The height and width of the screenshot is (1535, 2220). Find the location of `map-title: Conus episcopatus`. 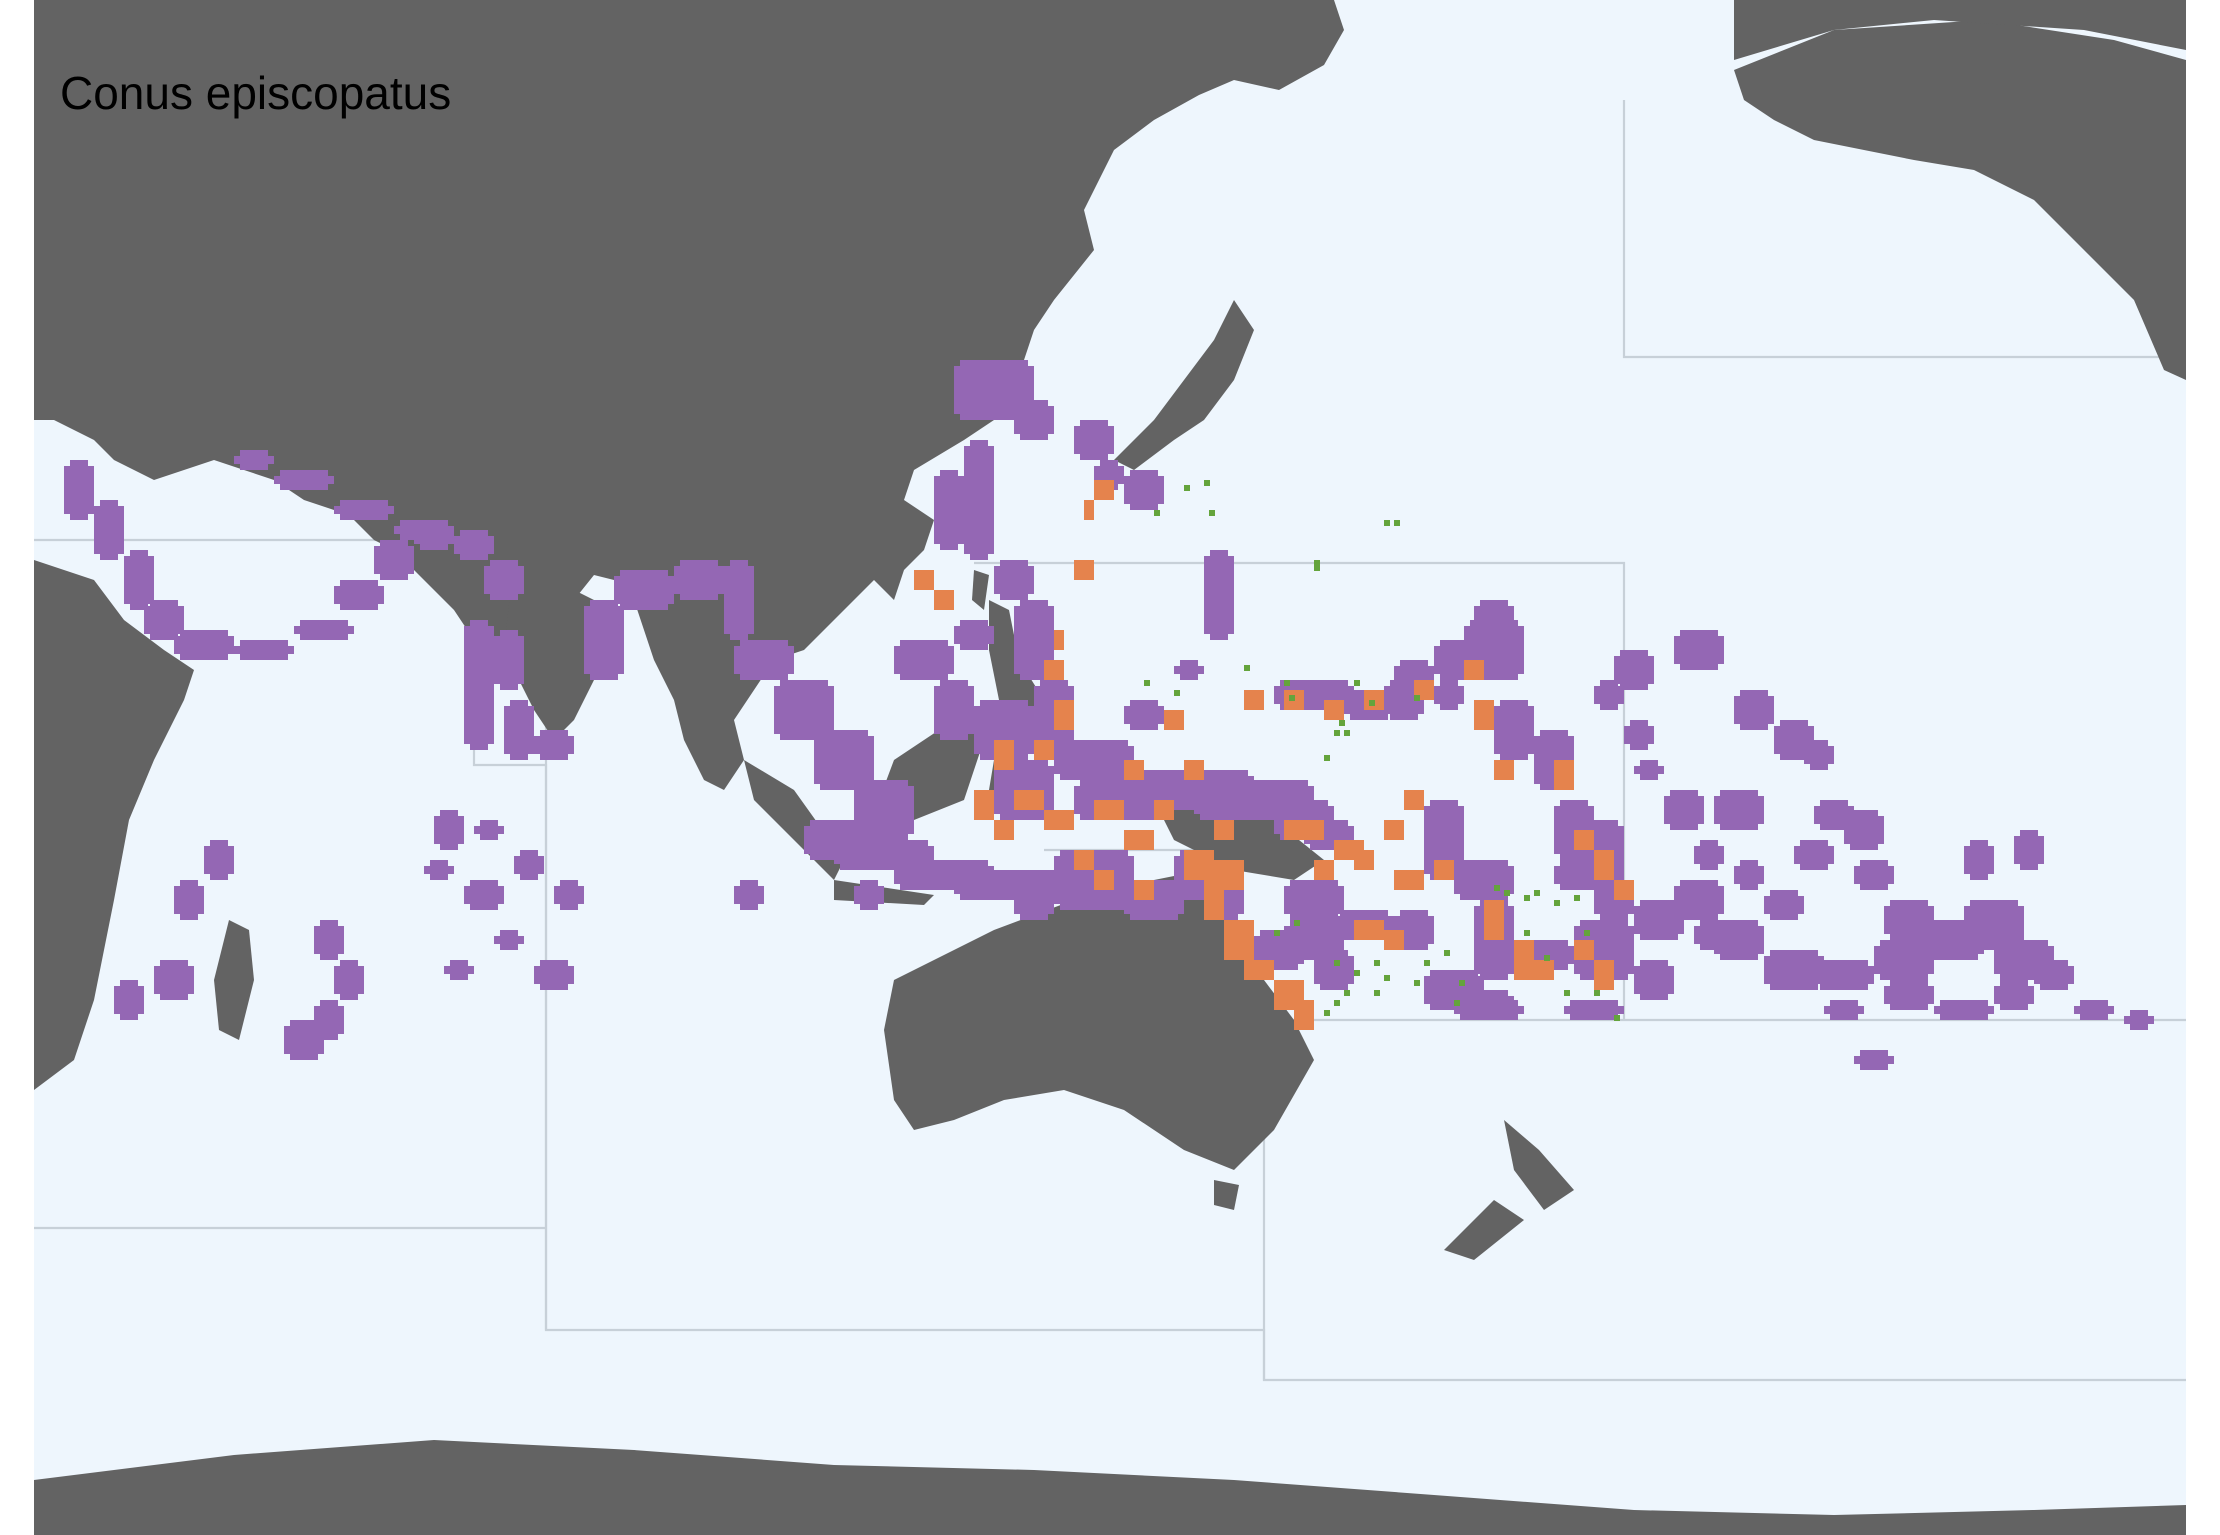

map-title: Conus episcopatus is located at coordinates (256, 93).